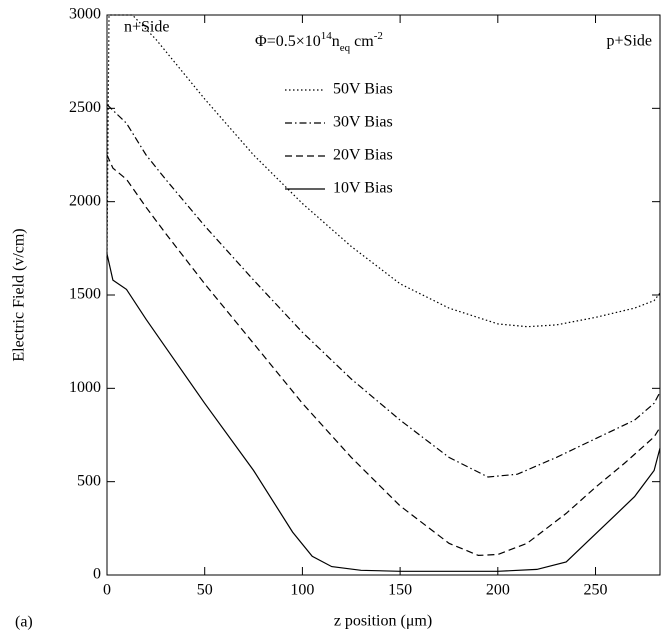 This screenshot has height=637, width=663. Describe the element at coordinates (378, 36) in the screenshot. I see `fluence-part: -2` at that location.